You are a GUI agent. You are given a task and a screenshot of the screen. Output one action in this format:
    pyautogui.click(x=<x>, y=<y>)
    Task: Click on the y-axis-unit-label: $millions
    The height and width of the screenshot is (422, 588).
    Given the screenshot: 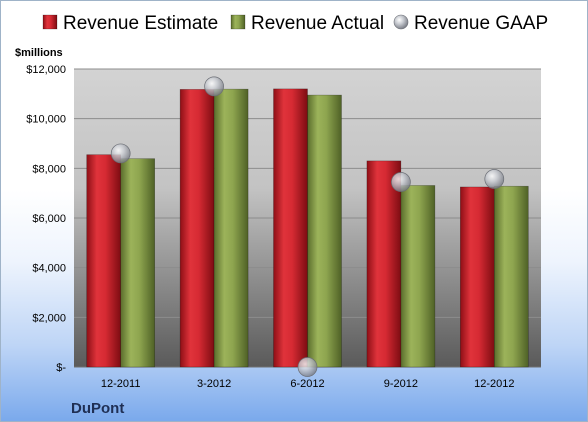 What is the action you would take?
    pyautogui.click(x=39, y=53)
    